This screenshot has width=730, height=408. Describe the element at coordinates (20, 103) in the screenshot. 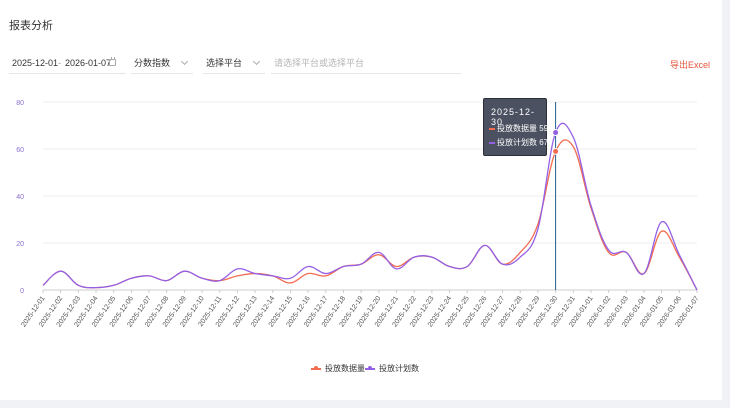

I see `y-tick-label: 80` at that location.